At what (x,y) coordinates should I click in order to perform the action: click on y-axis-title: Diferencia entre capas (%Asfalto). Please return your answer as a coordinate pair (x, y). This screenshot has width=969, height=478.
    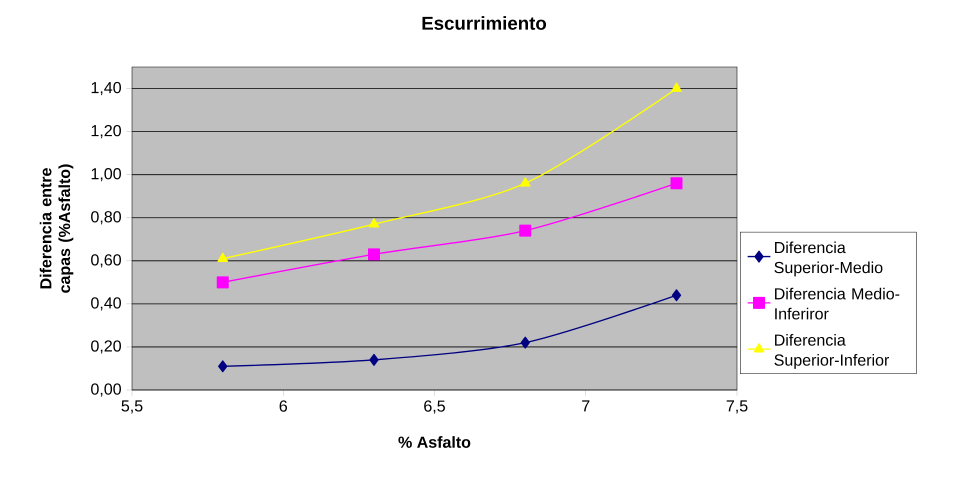
    Looking at the image, I should click on (57, 228).